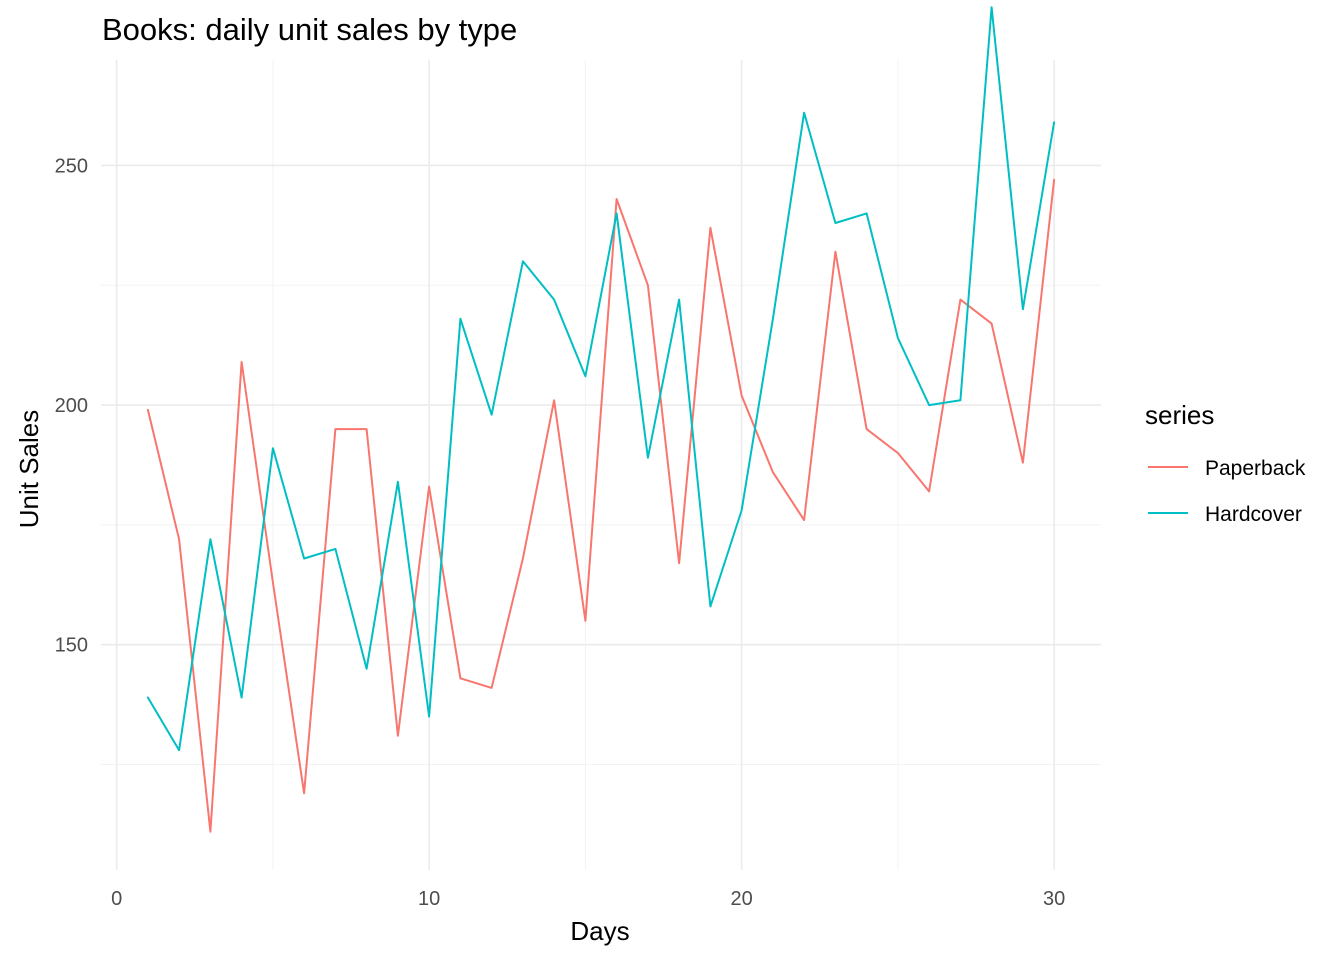 This screenshot has height=960, width=1344. What do you see at coordinates (1179, 415) in the screenshot?
I see `legend-title: series` at bounding box center [1179, 415].